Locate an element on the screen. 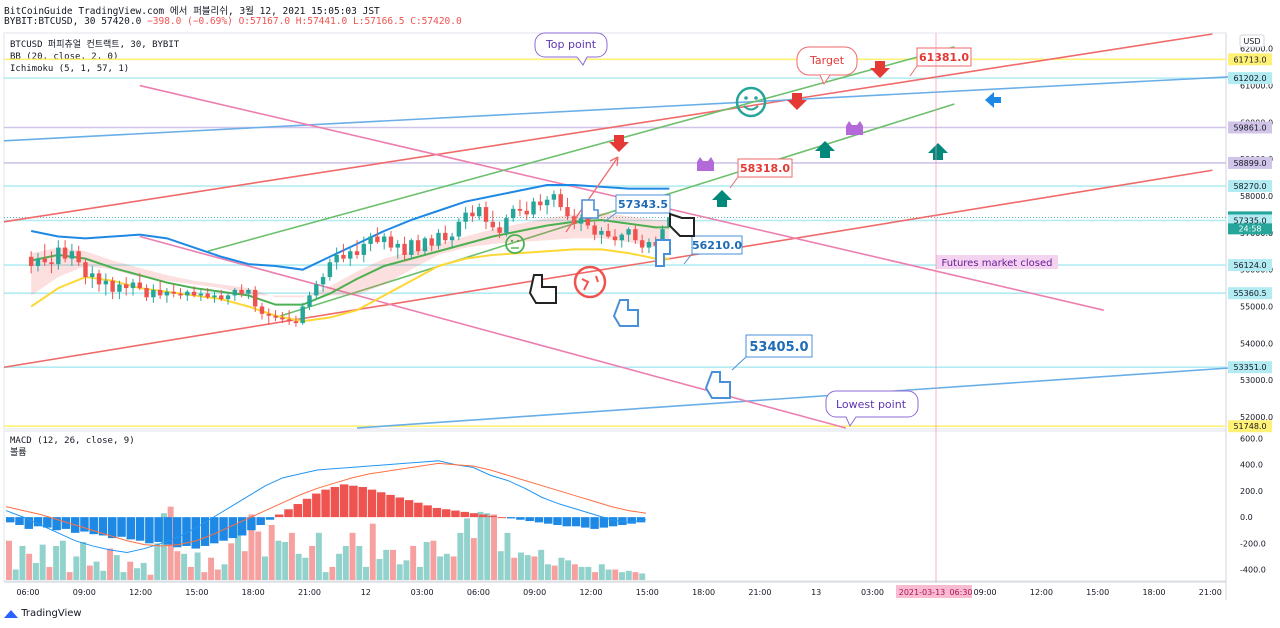 The width and height of the screenshot is (1280, 628). high-value: H:57441.0 is located at coordinates (321, 21).